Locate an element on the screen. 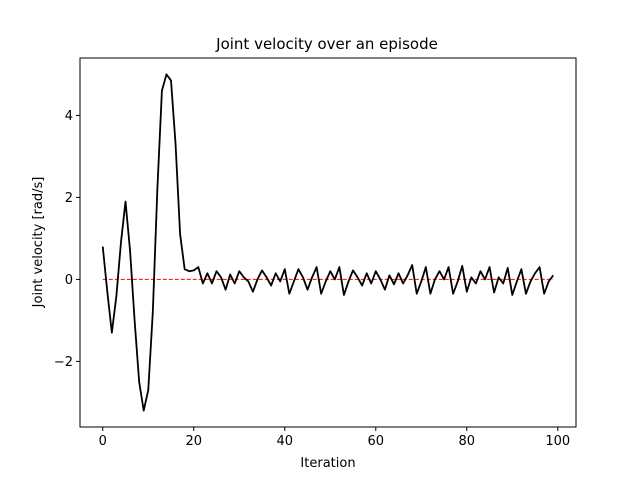  x-tick-label: 0 is located at coordinates (103, 441).